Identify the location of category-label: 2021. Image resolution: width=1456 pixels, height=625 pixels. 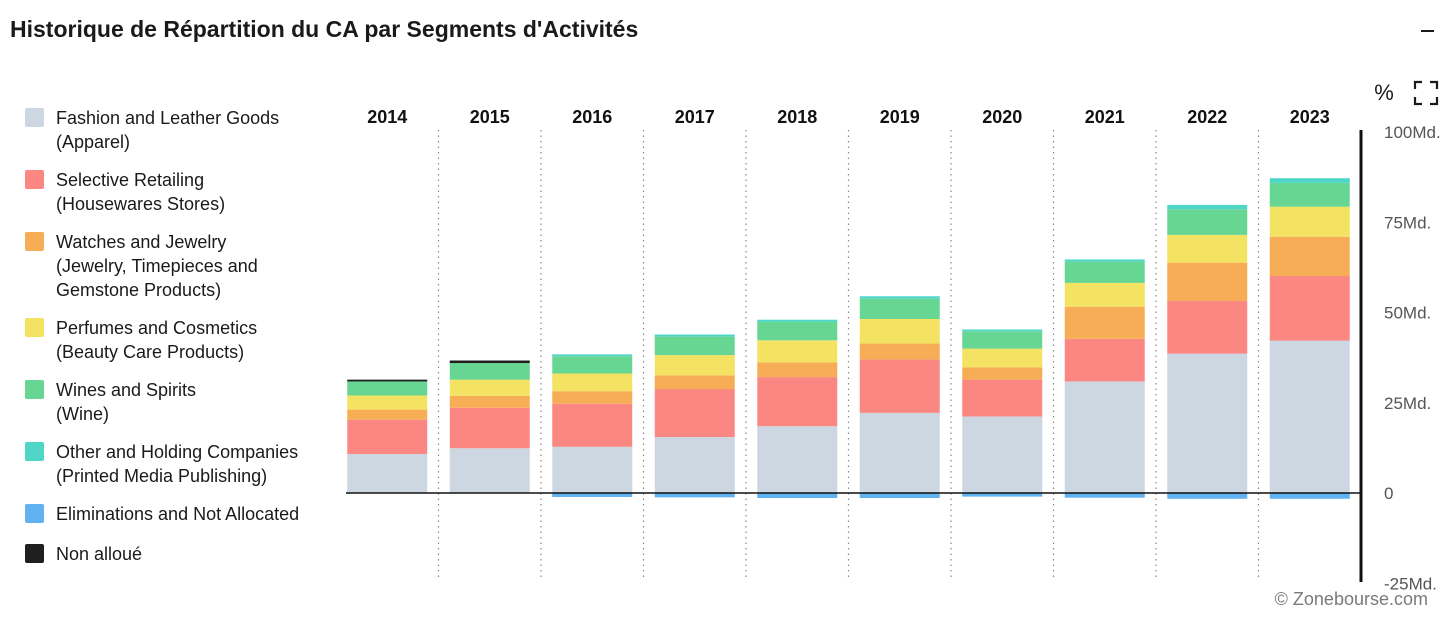
(1105, 117).